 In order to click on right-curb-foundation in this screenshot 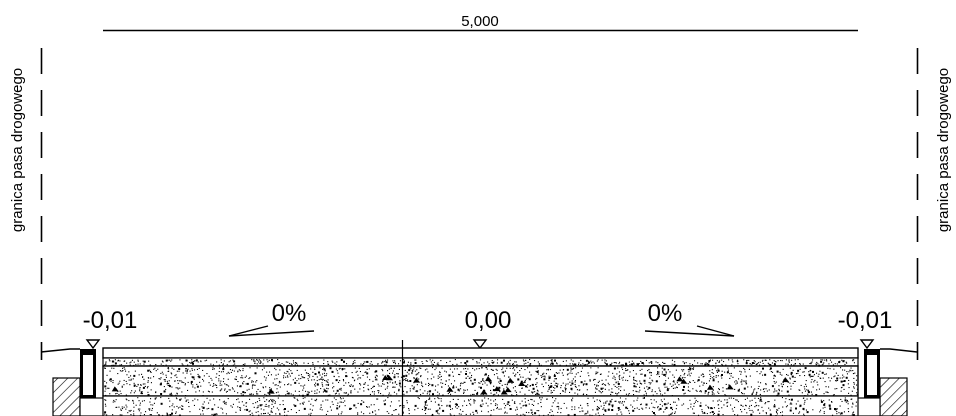, I will do `click(868, 407)`.